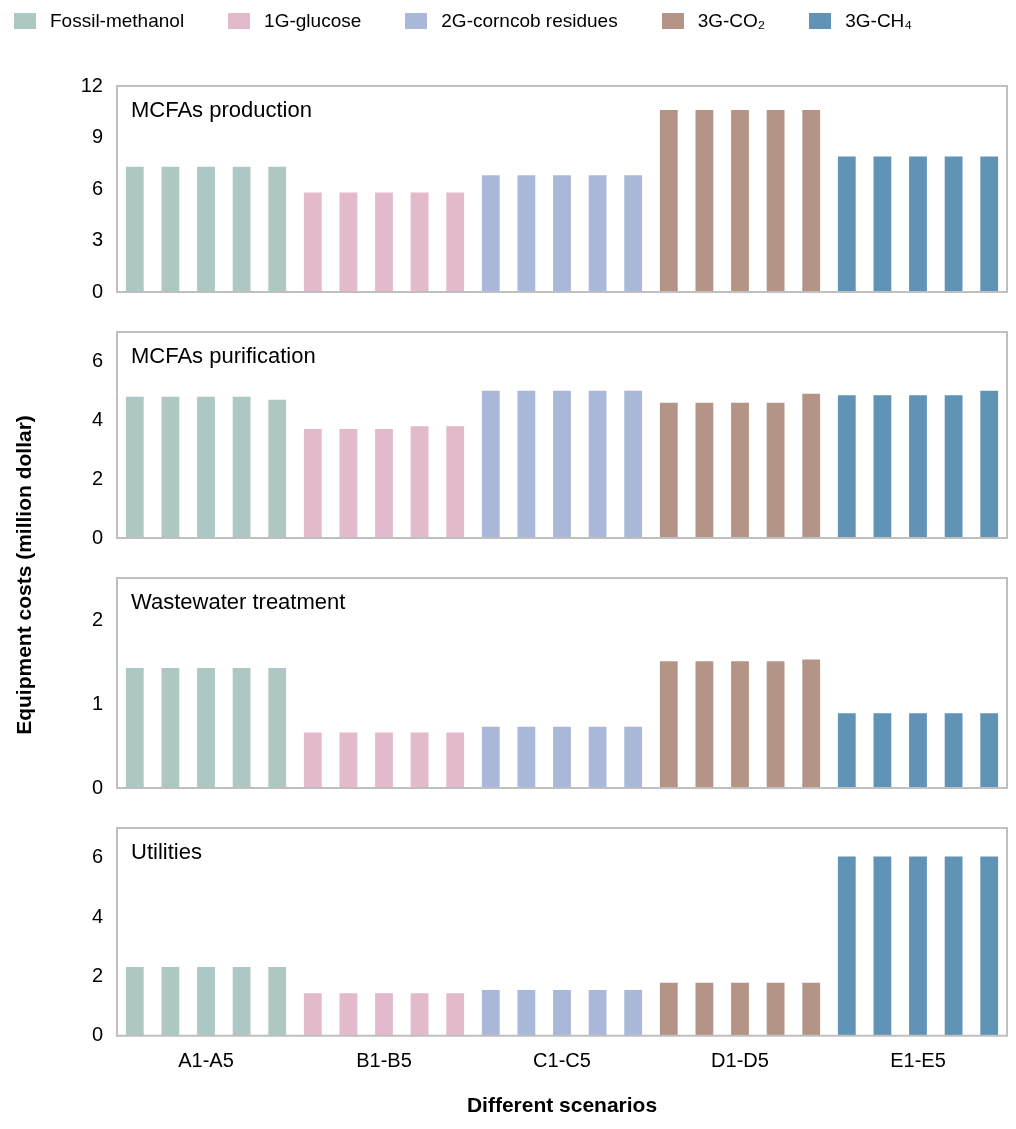  What do you see at coordinates (97, 136) in the screenshot?
I see `y-tick-label: 9` at bounding box center [97, 136].